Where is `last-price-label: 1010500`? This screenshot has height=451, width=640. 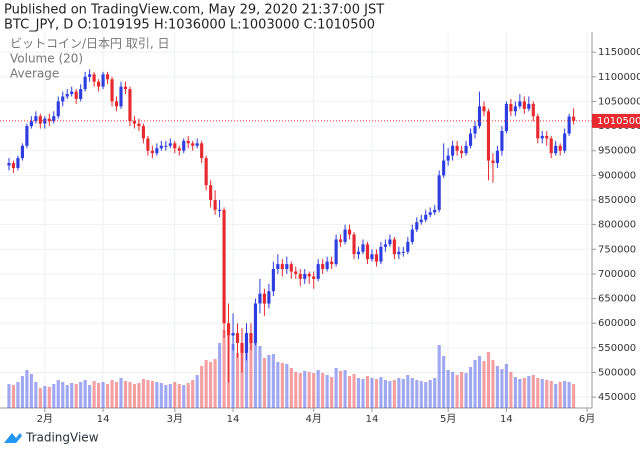
last-price-label: 1010500 is located at coordinates (618, 121).